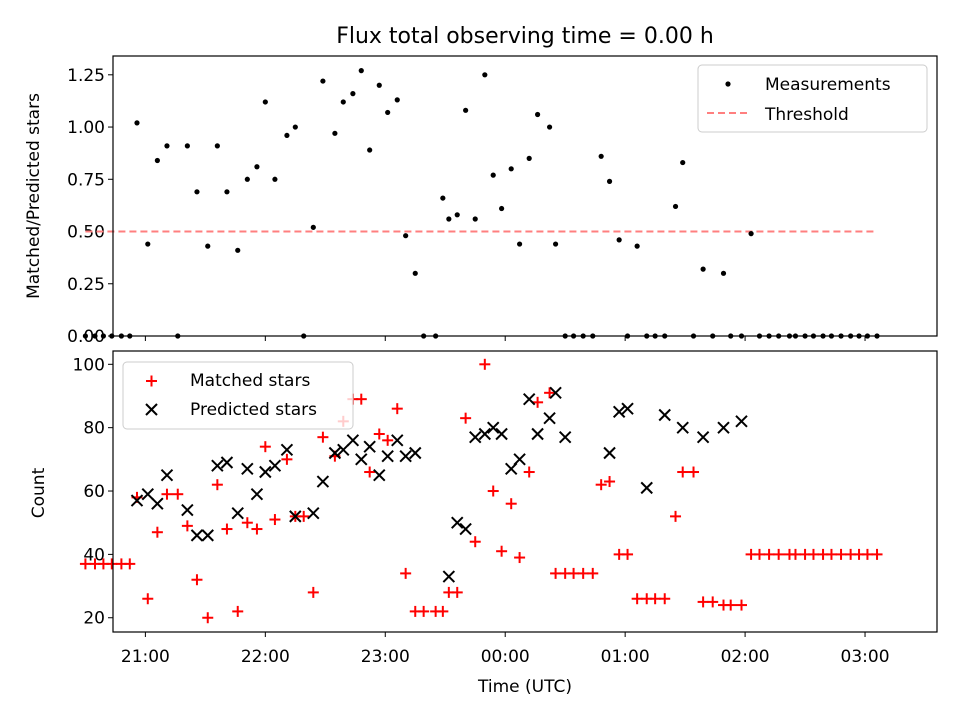 The image size is (960, 720). Describe the element at coordinates (745, 657) in the screenshot. I see `bottom-x-tick-label: 02:00` at that location.